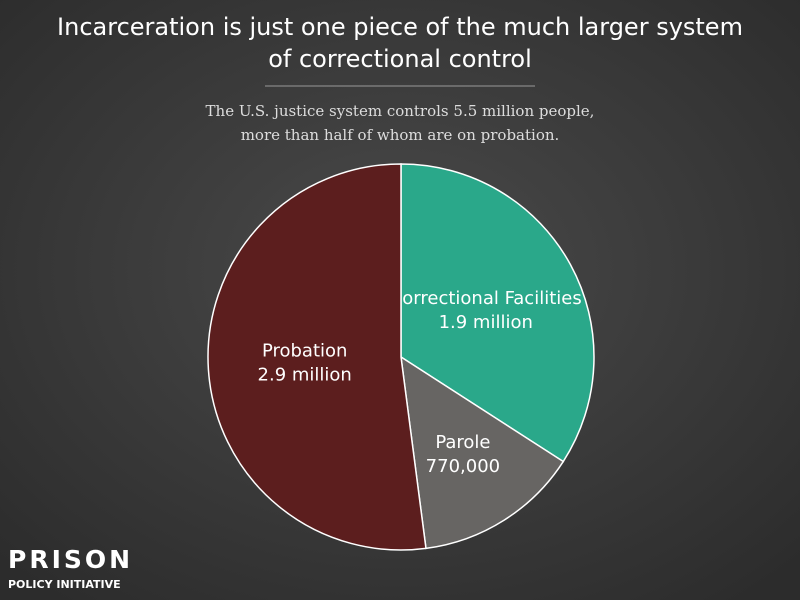  Describe the element at coordinates (486, 322) in the screenshot. I see `slice-value-label: 1.9 million` at that location.